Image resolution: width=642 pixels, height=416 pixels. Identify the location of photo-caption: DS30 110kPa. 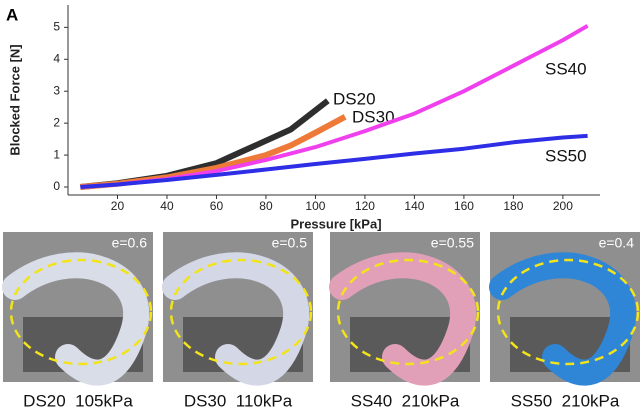
(238, 400).